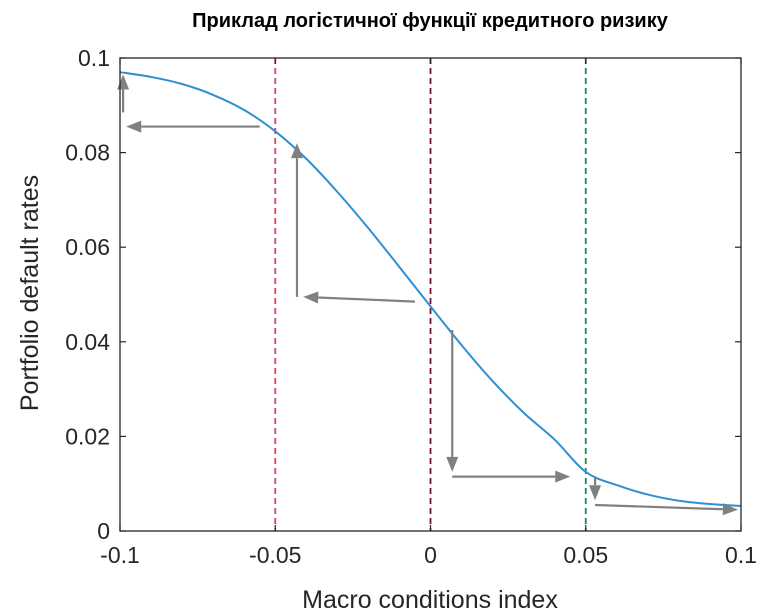 This screenshot has height=615, width=765. Describe the element at coordinates (87, 247) in the screenshot. I see `y-tick-label: 0.06` at that location.